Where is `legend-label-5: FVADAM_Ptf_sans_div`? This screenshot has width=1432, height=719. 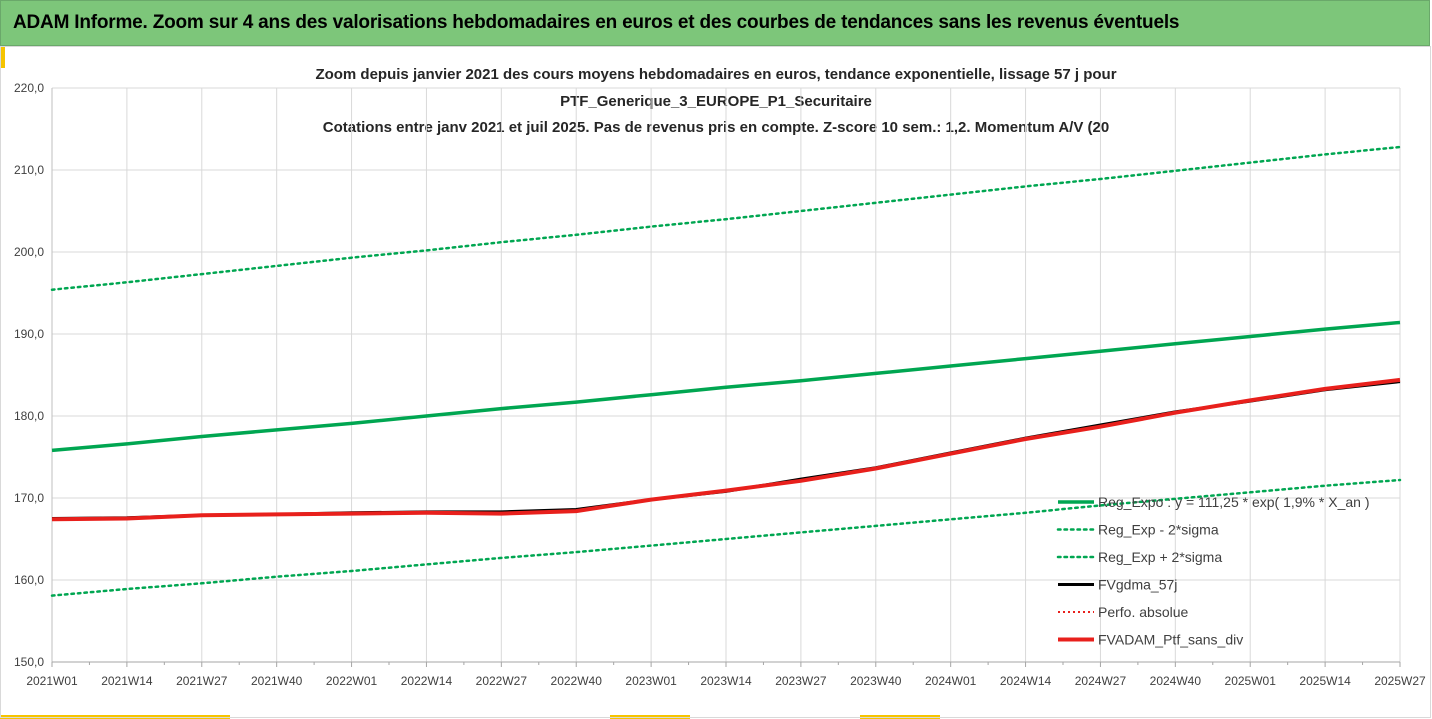
legend-label-5: FVADAM_Ptf_sans_div is located at coordinates (1170, 640).